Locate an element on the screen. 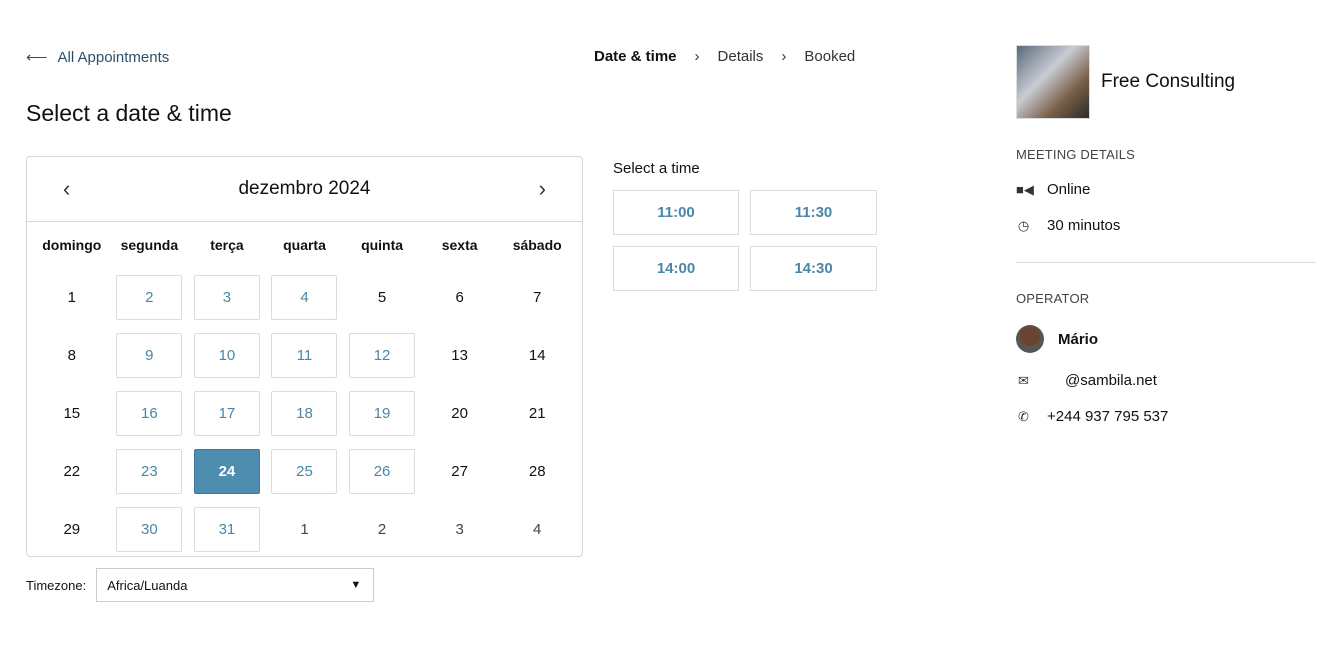  day-available: 25 is located at coordinates (305, 471).